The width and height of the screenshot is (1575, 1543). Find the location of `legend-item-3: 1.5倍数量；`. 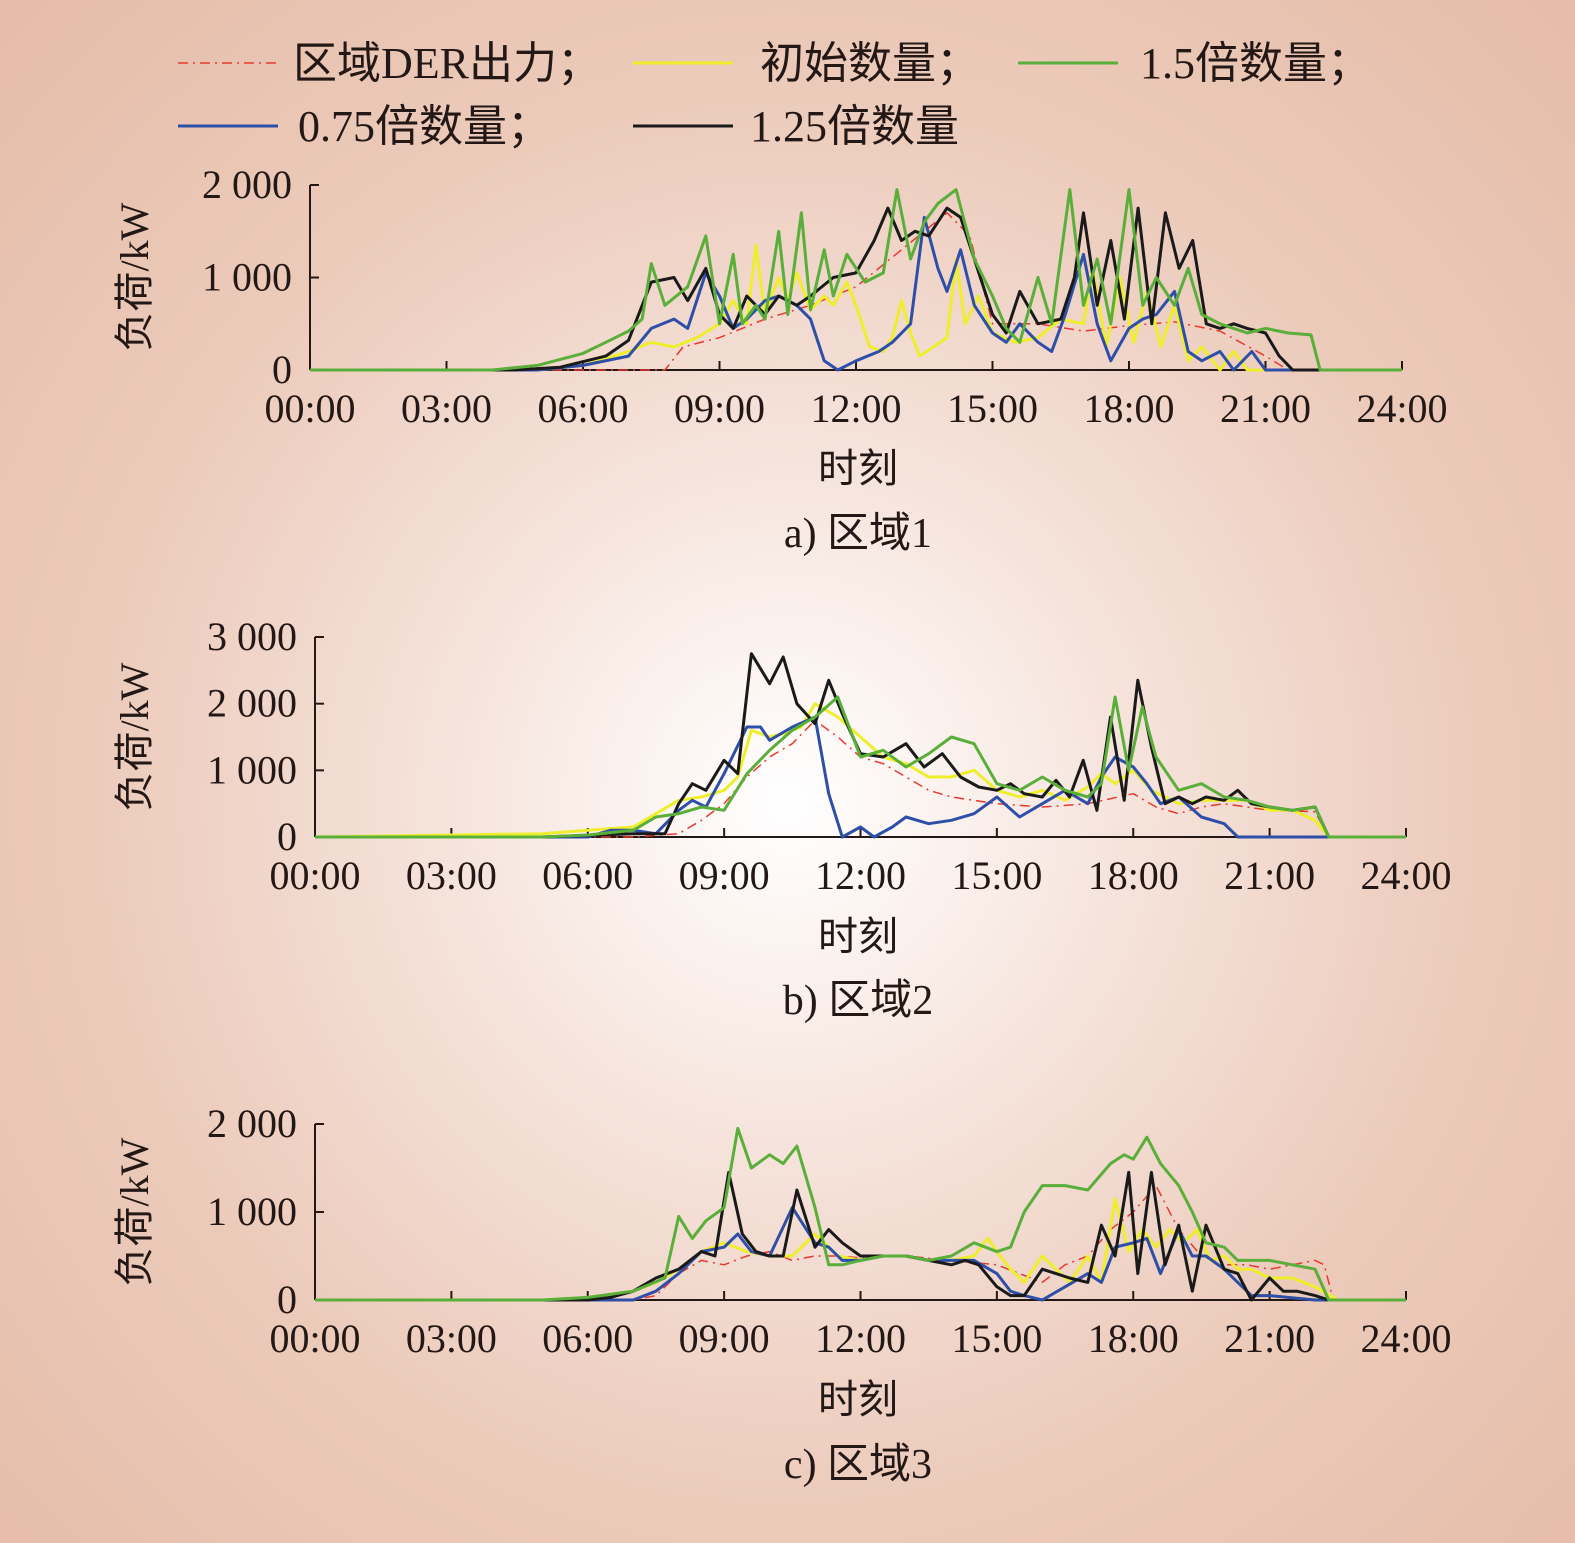

legend-item-3: 1.5倍数量； is located at coordinates (1194, 63).